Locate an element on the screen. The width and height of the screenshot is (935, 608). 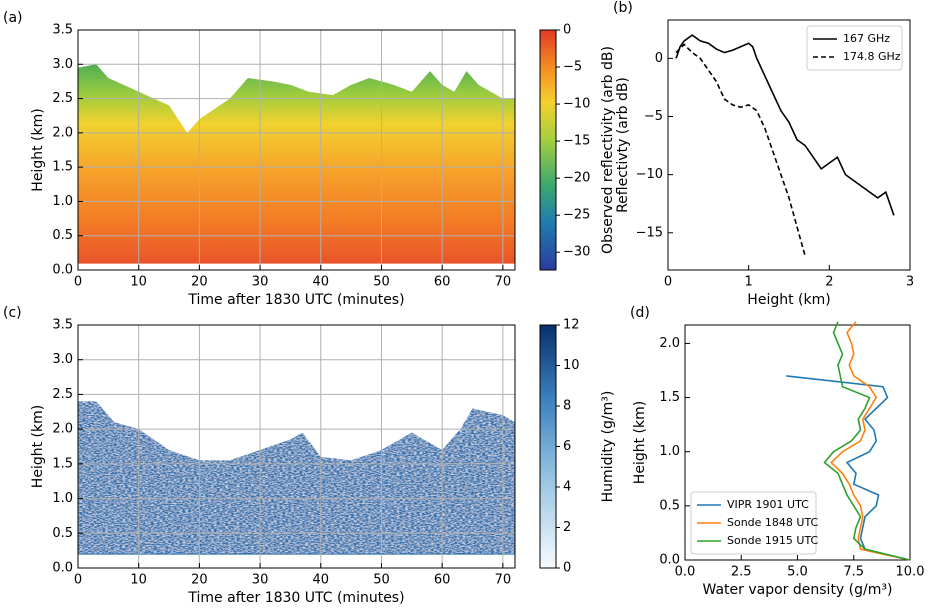
legend-label: Sonde 1915 UTC is located at coordinates (773, 540).